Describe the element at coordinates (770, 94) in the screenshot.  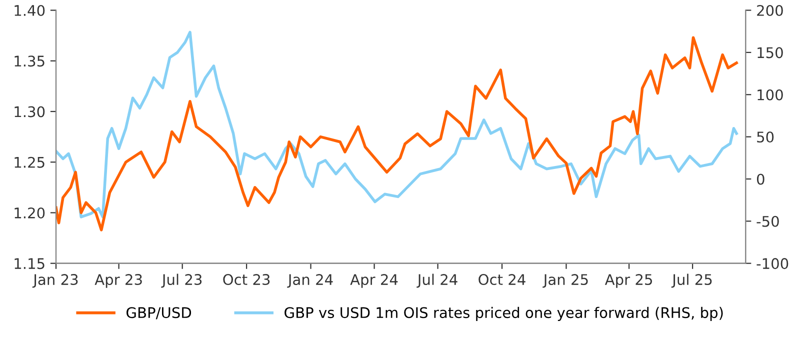
I see `y2-tick-label: 100` at that location.